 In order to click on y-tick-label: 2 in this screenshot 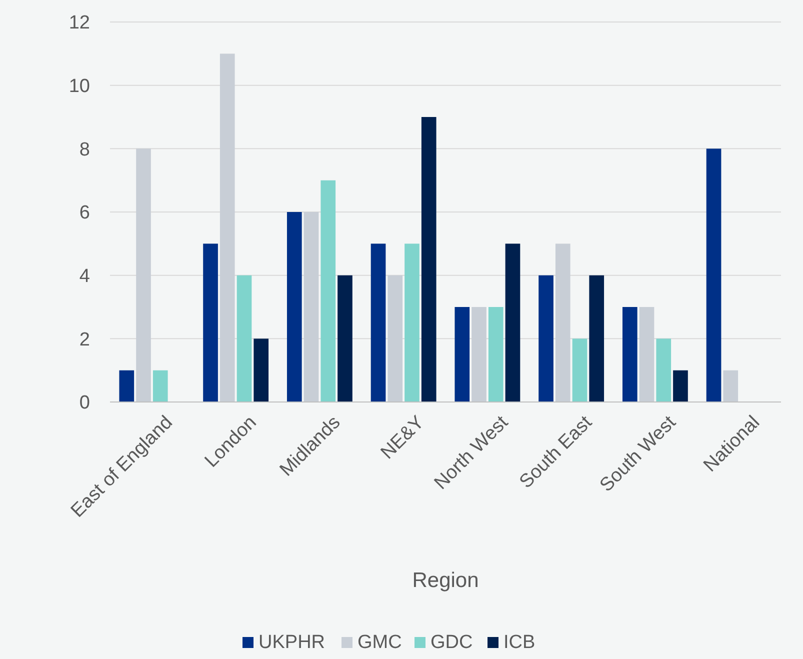, I will do `click(84, 339)`.